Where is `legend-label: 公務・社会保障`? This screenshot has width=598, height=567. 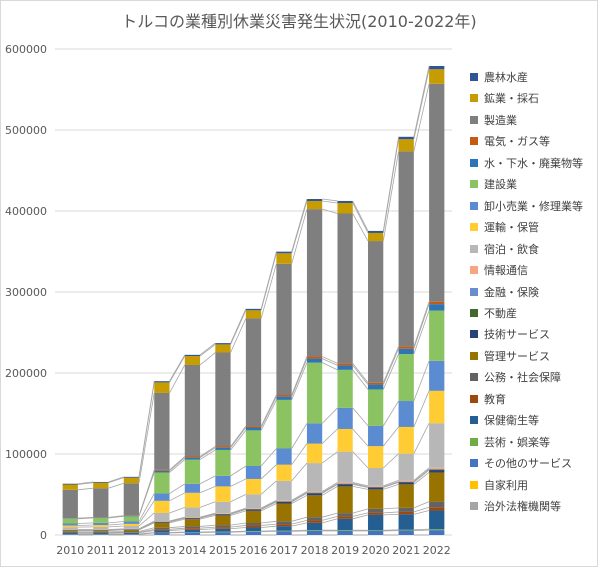
legend-label: 公務・社会保障 is located at coordinates (522, 378).